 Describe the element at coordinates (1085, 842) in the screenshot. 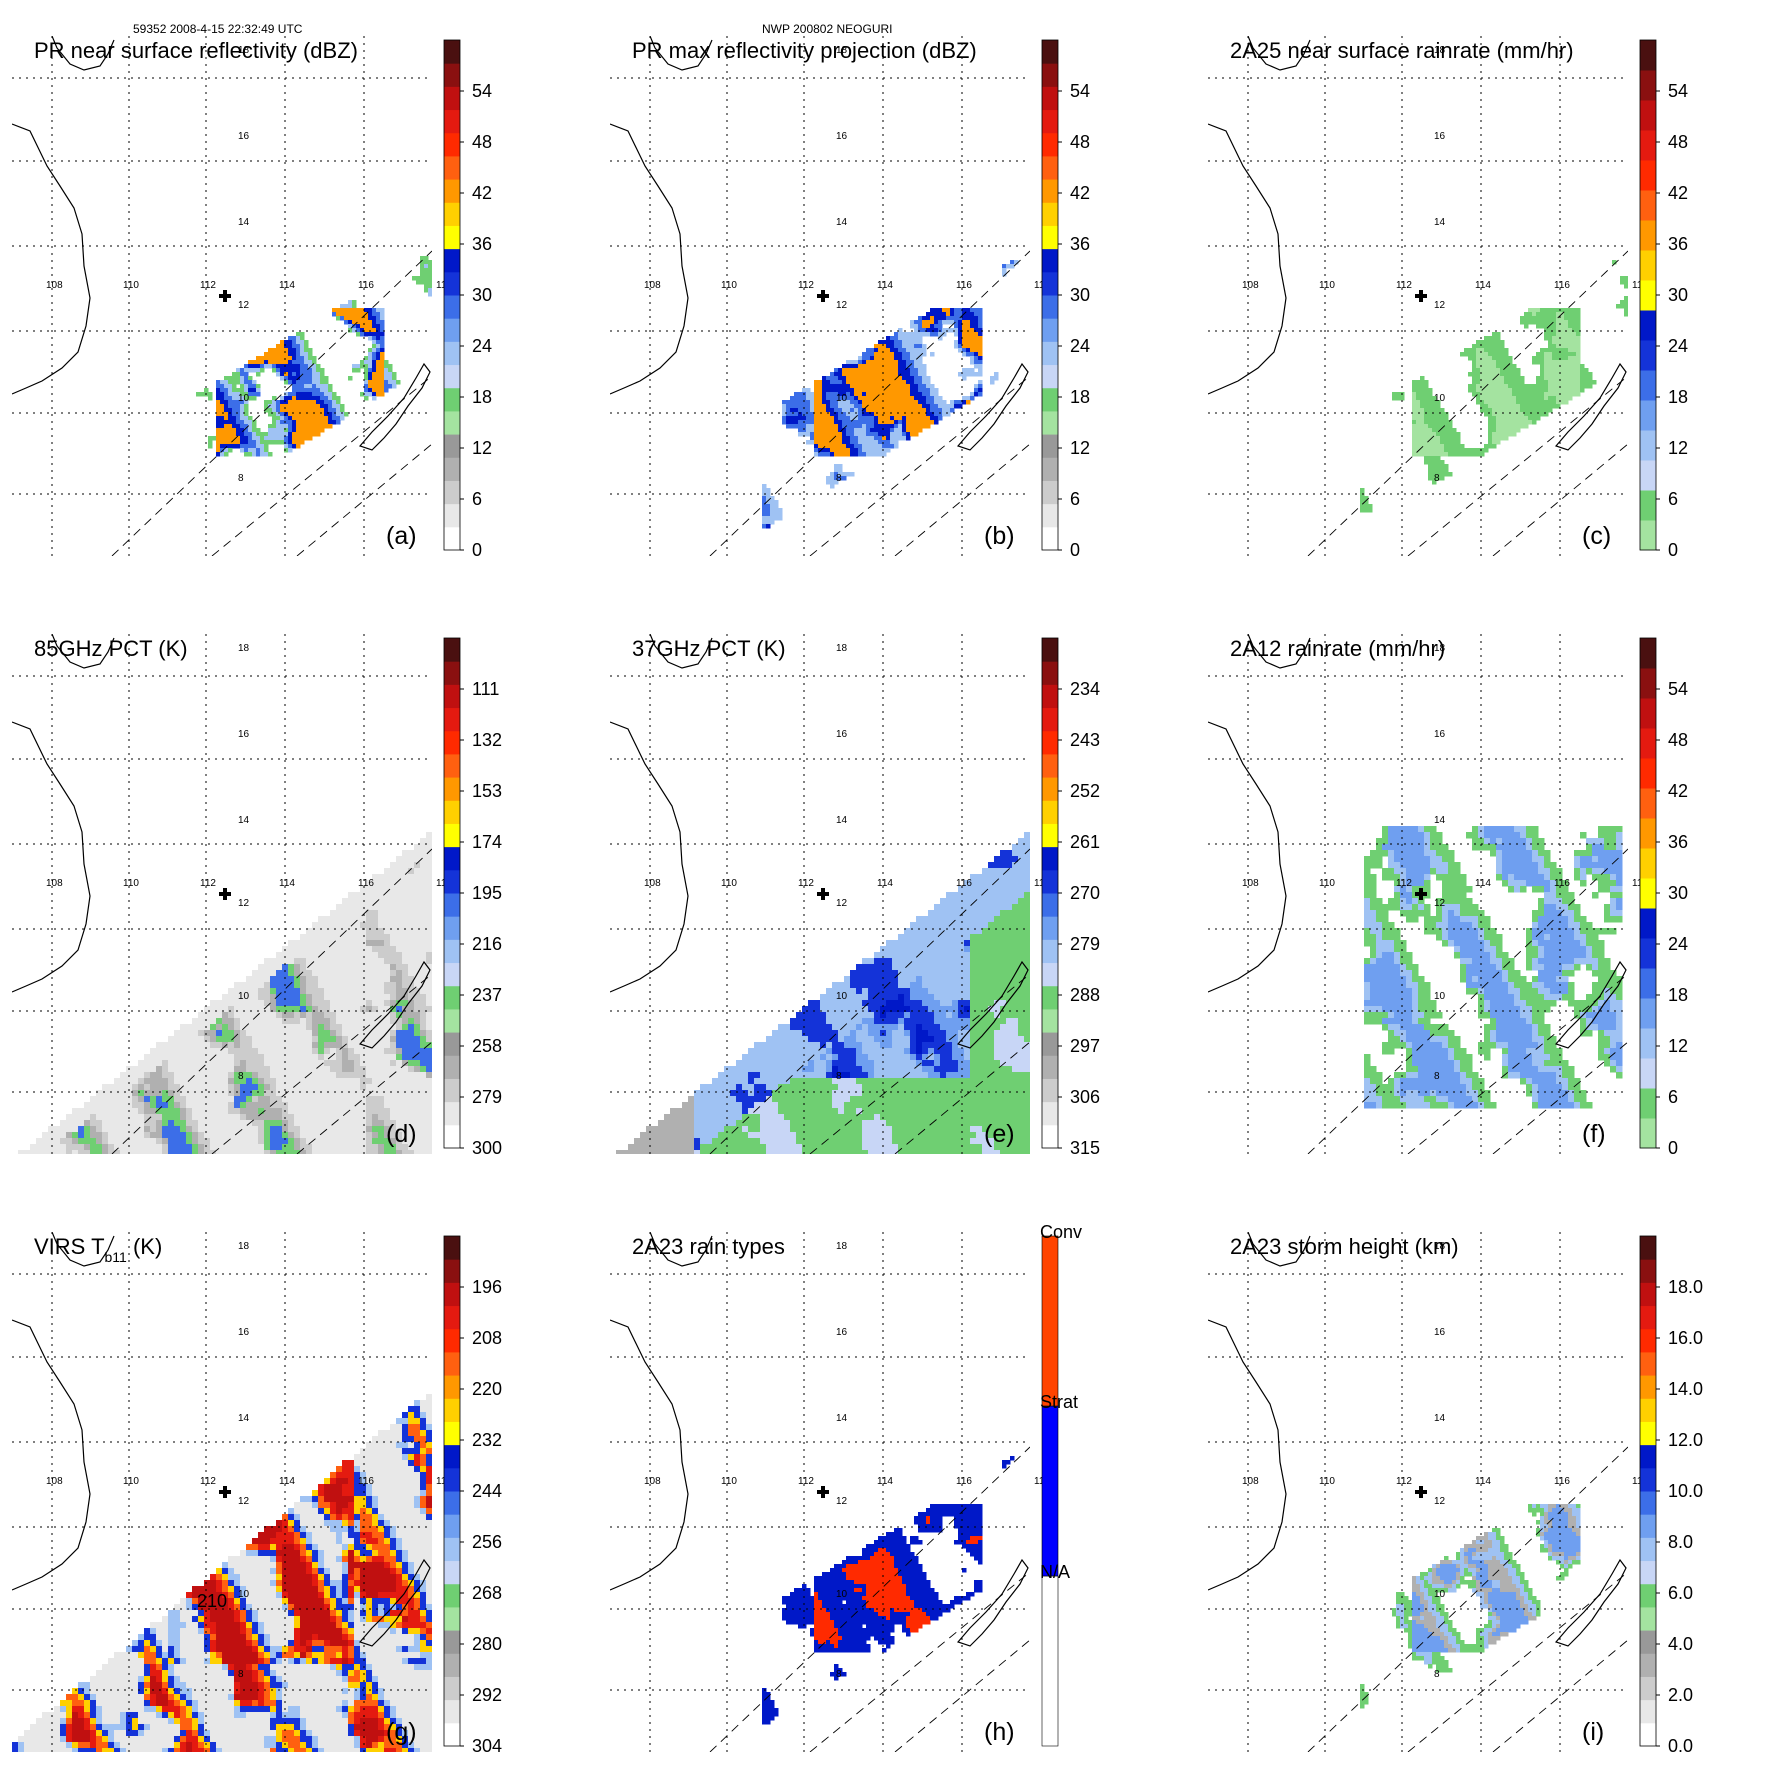

I see `colorbar-tick-label: 261` at that location.